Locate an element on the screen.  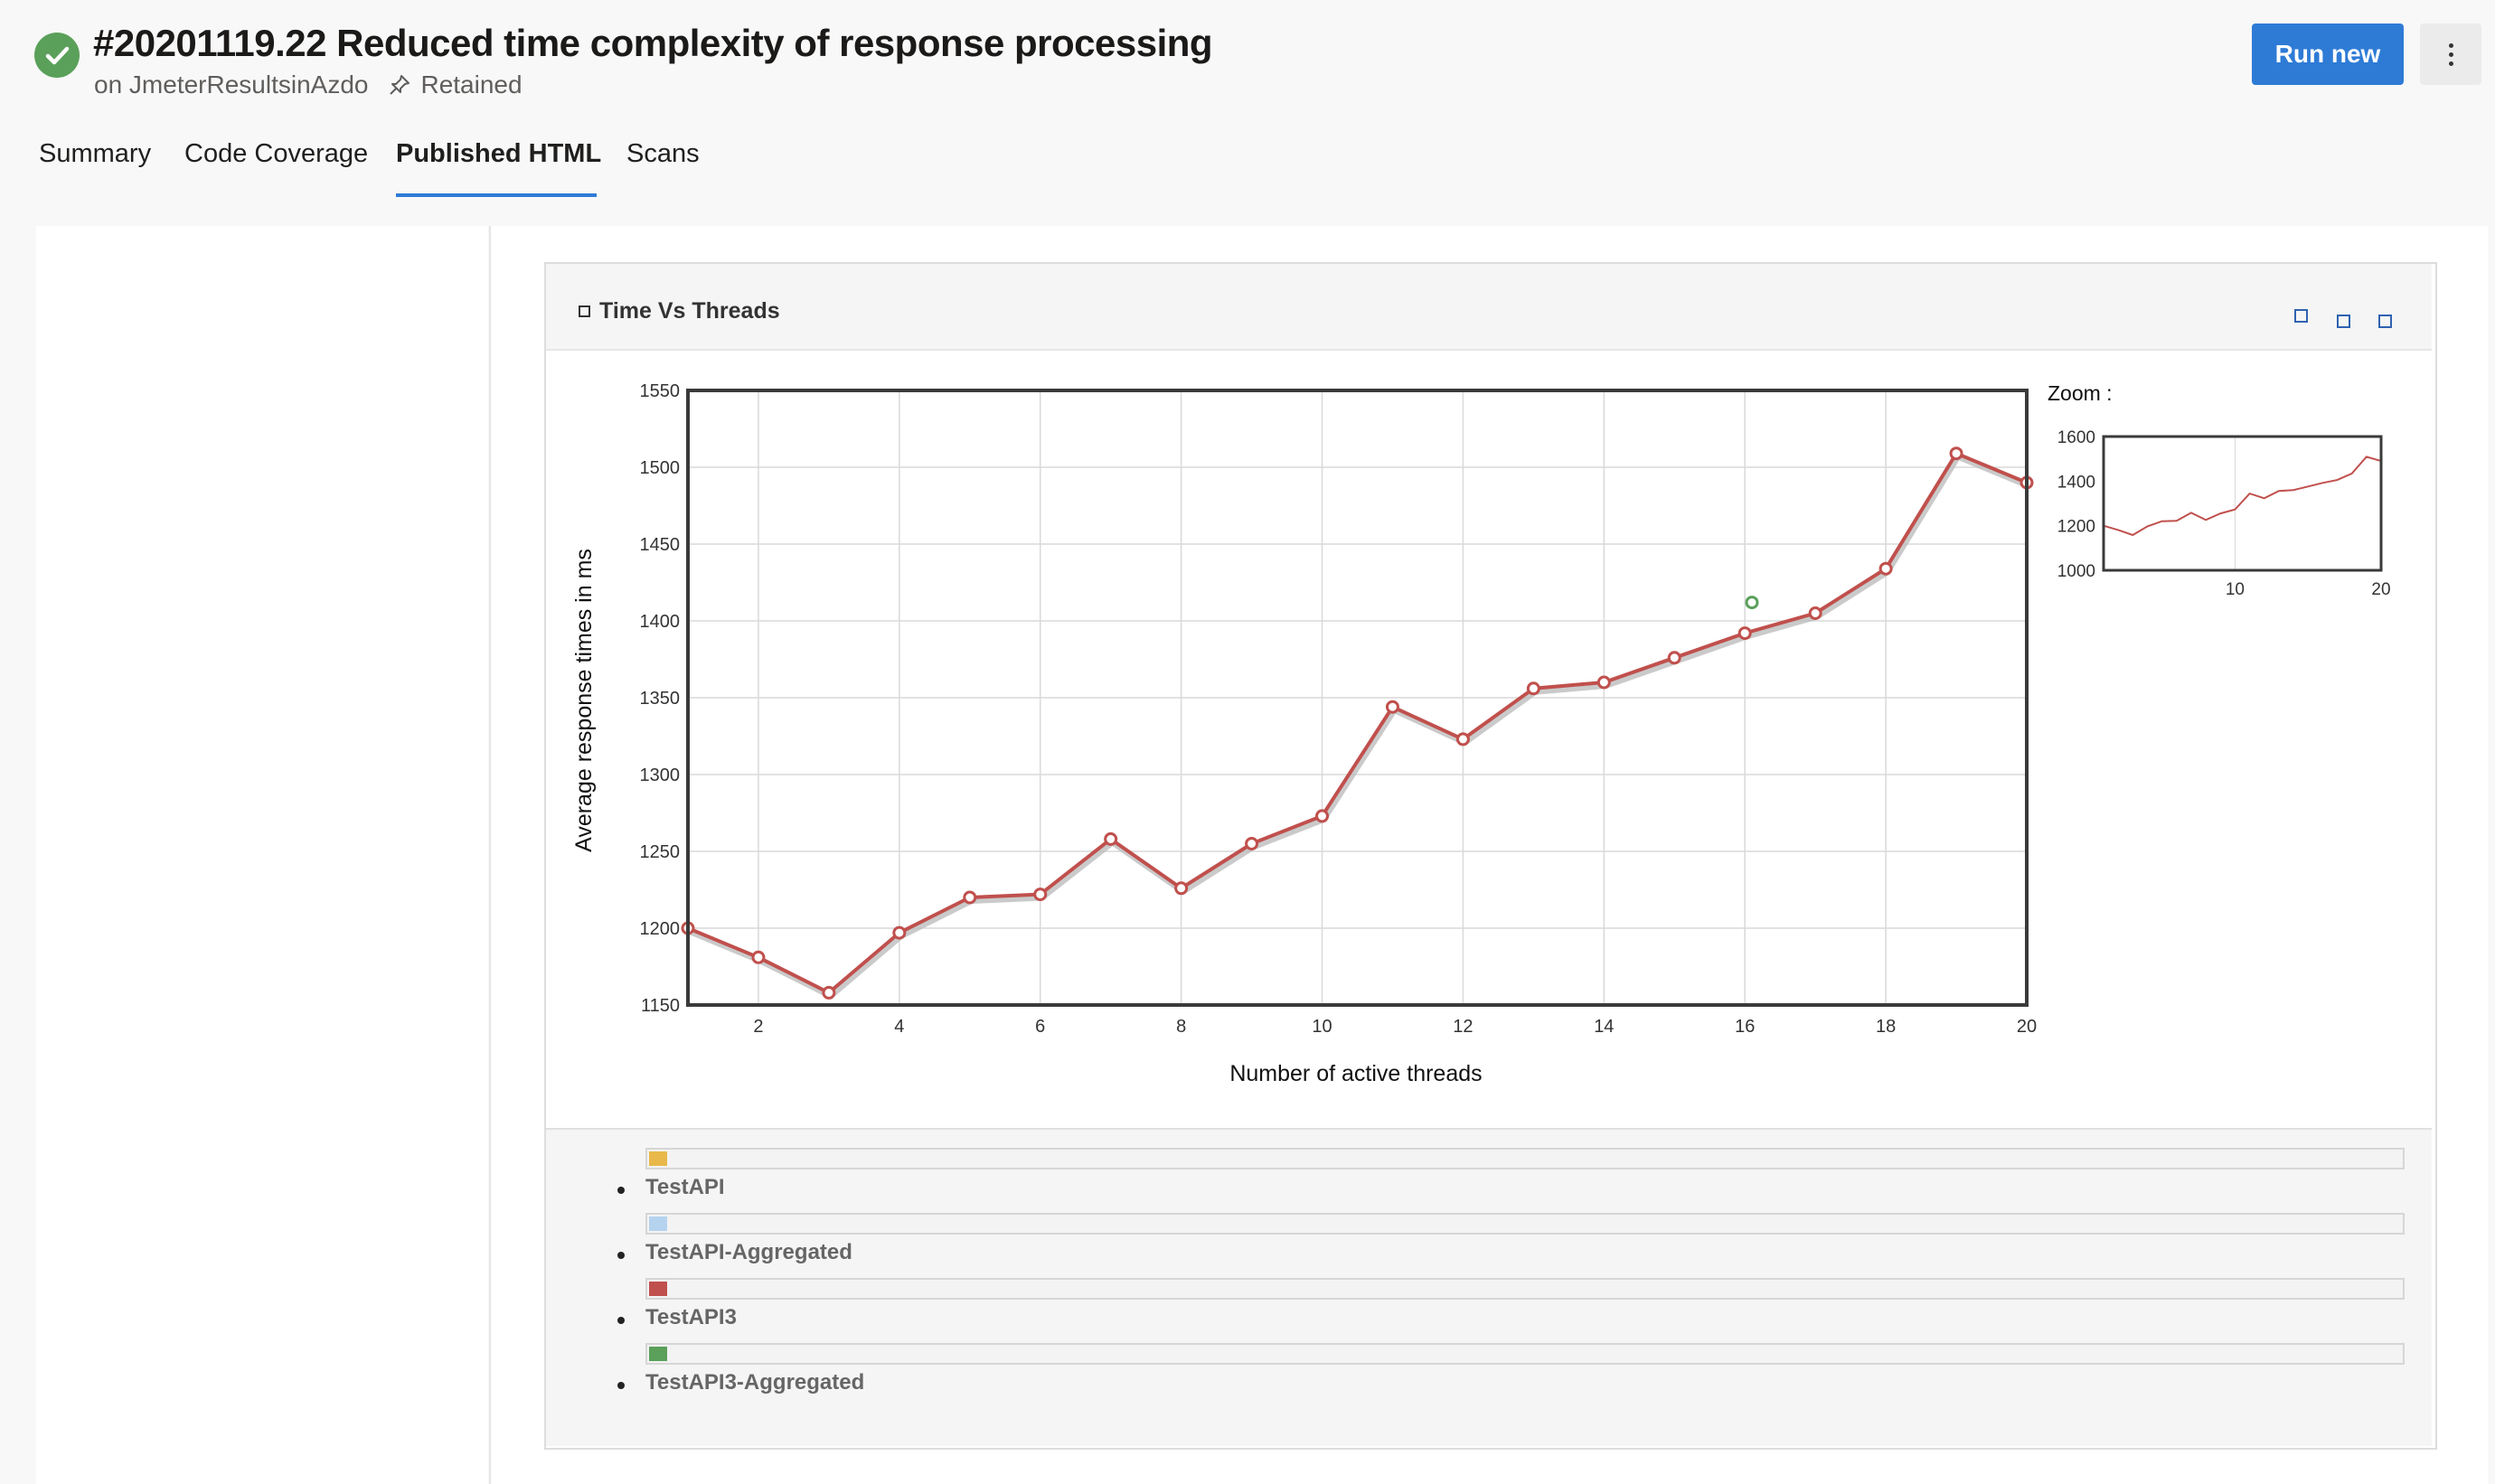
x-tick-label: 20 is located at coordinates (2027, 1027).